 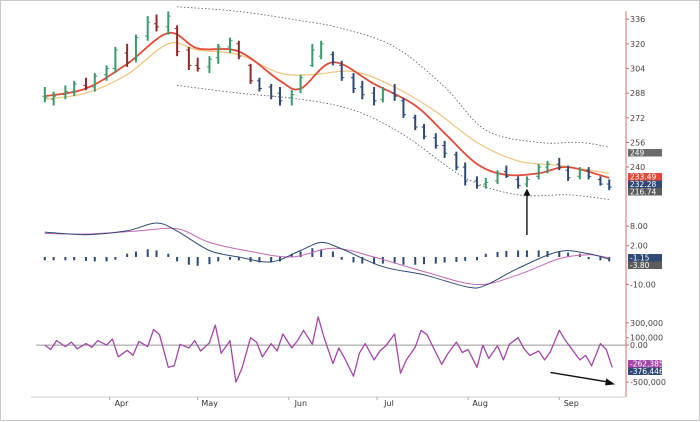 I want to click on macd-panel: 8.00 2.00 -10.00 -1.15-3.80, so click(x=352, y=256).